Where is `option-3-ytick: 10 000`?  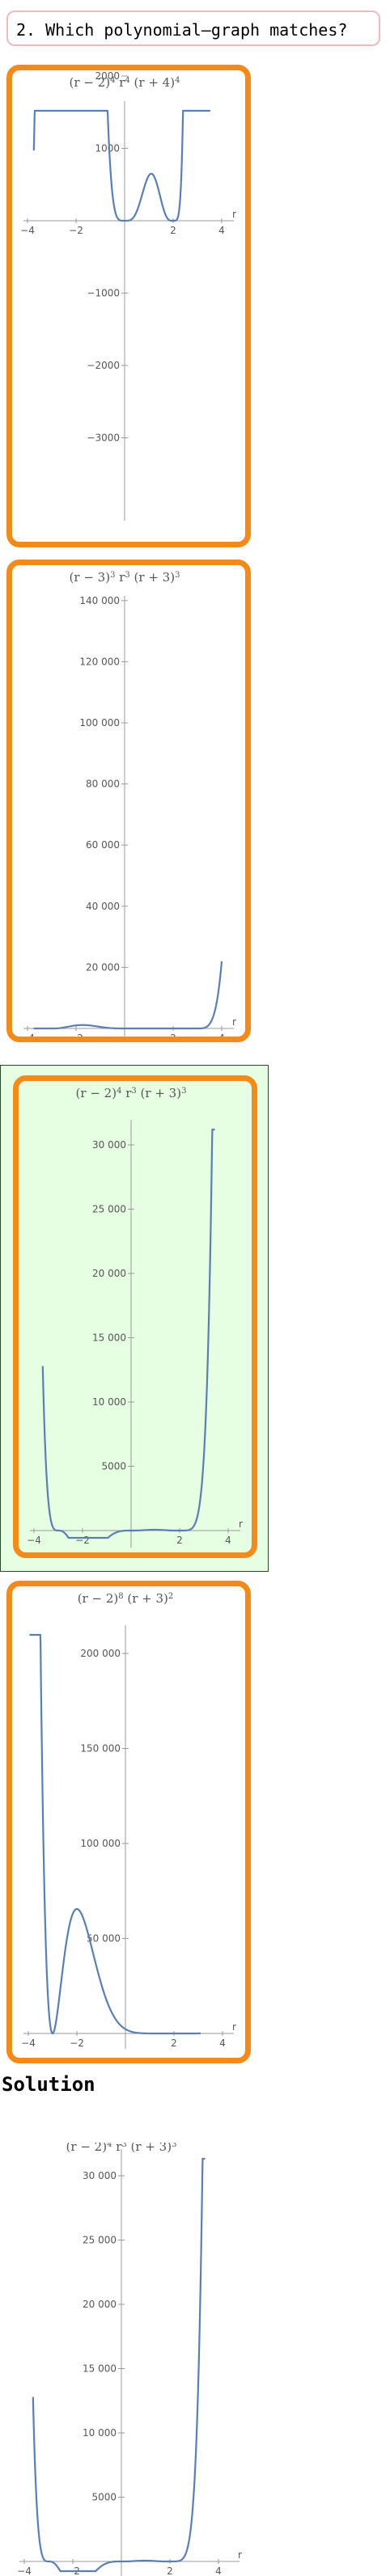
option-3-ytick: 10 000 is located at coordinates (109, 1402).